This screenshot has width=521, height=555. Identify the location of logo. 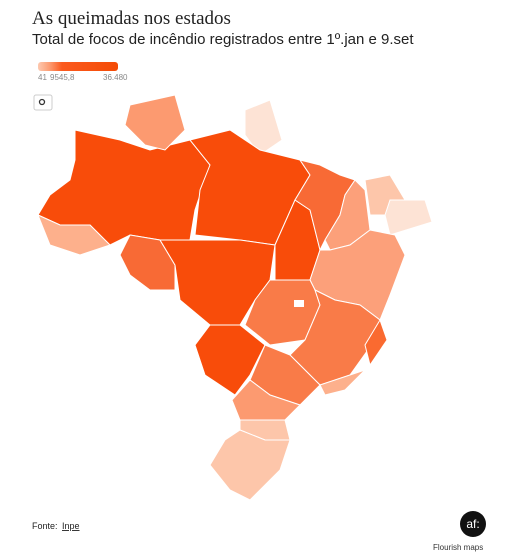
(473, 524).